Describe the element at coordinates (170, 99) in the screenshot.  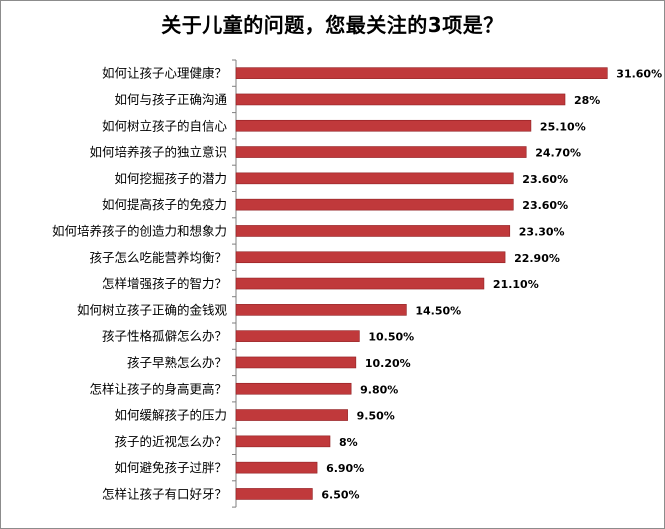
I see `category-label: 如何与孩子正确沟通` at that location.